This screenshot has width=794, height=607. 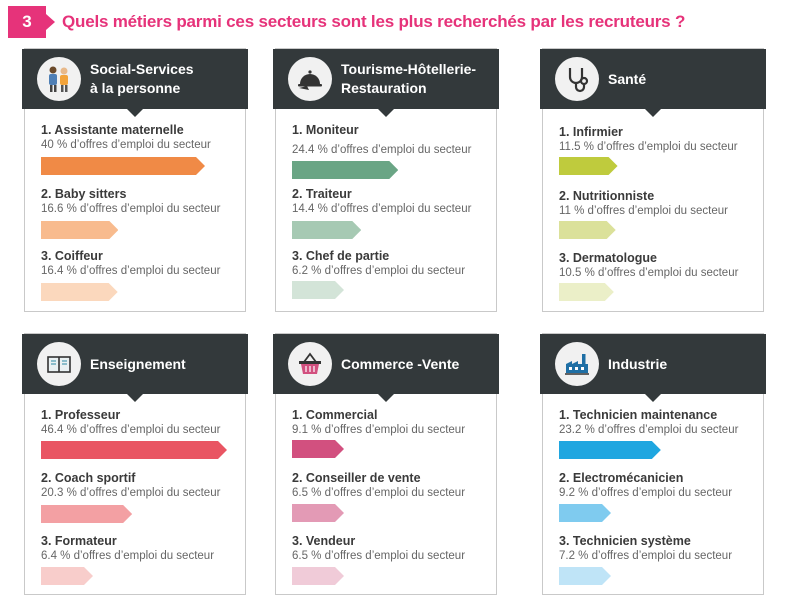 What do you see at coordinates (356, 478) in the screenshot?
I see `job-name: 2. Conseiller de vente` at bounding box center [356, 478].